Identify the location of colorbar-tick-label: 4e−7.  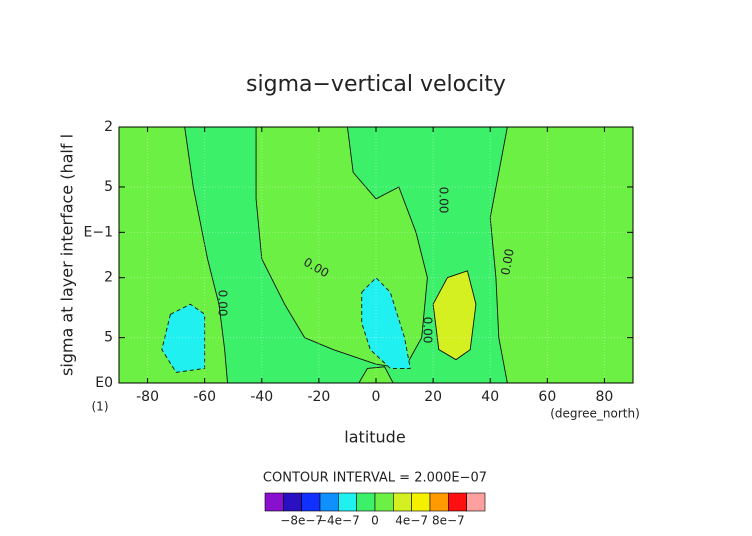
(411, 521).